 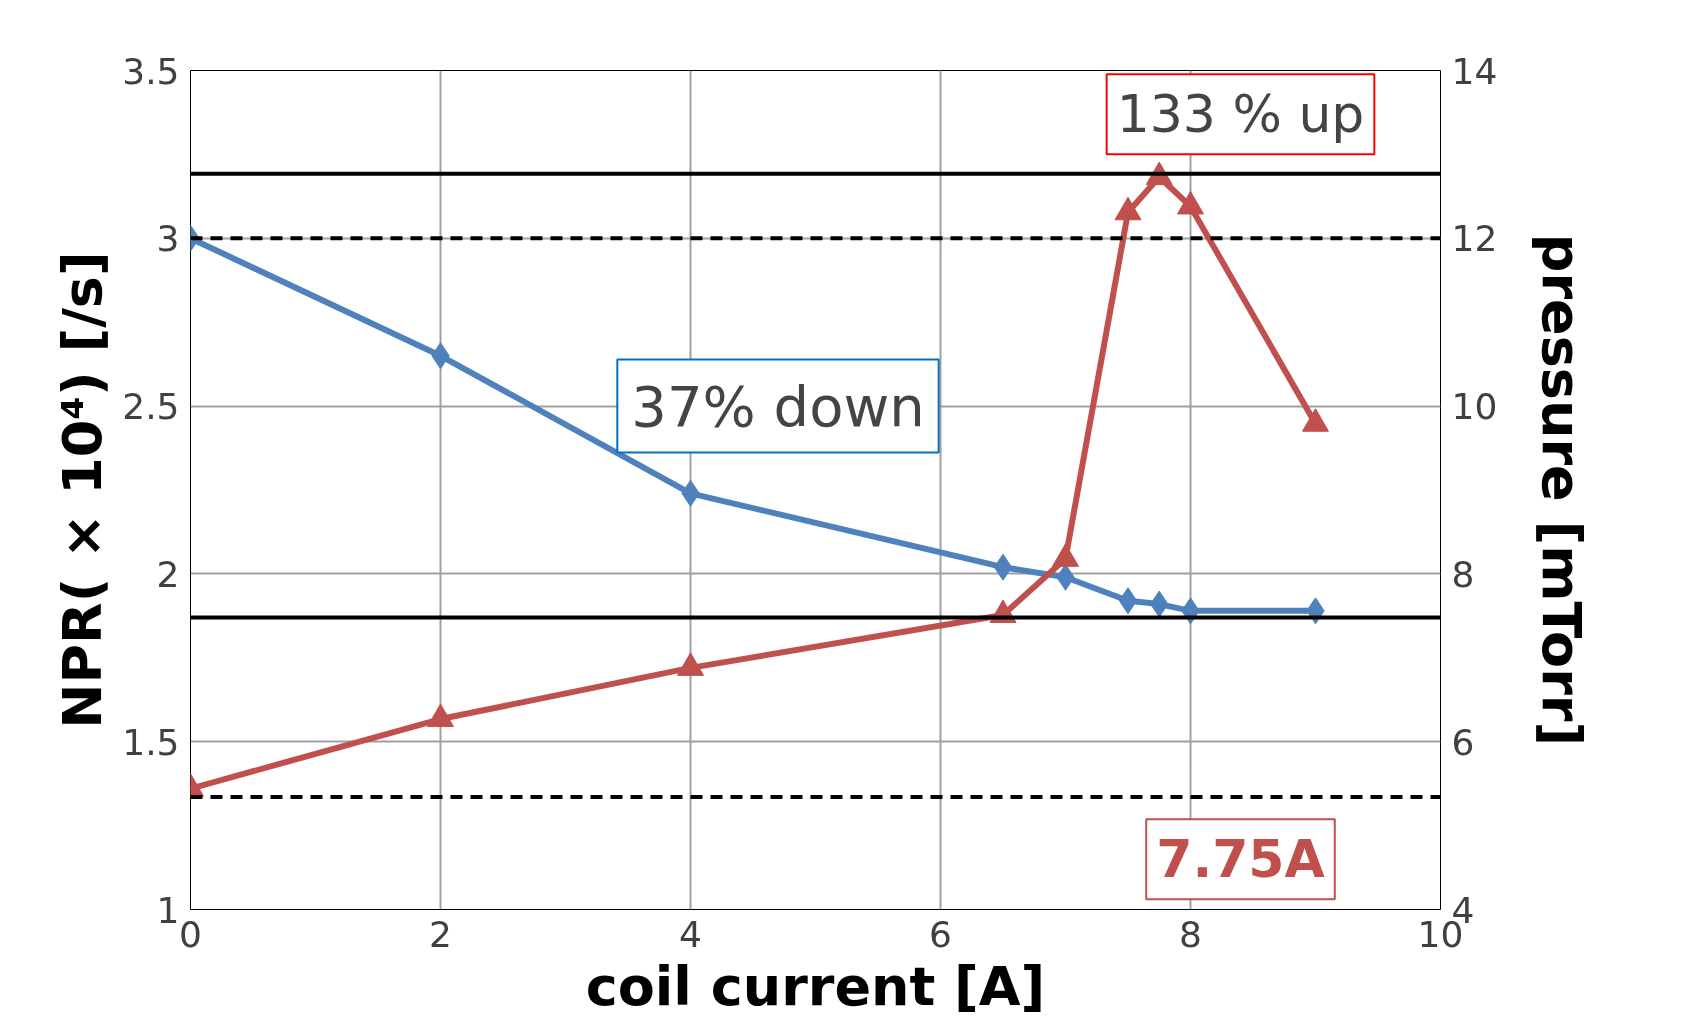 What do you see at coordinates (151, 71) in the screenshot?
I see `y-tick-label: 3.5` at bounding box center [151, 71].